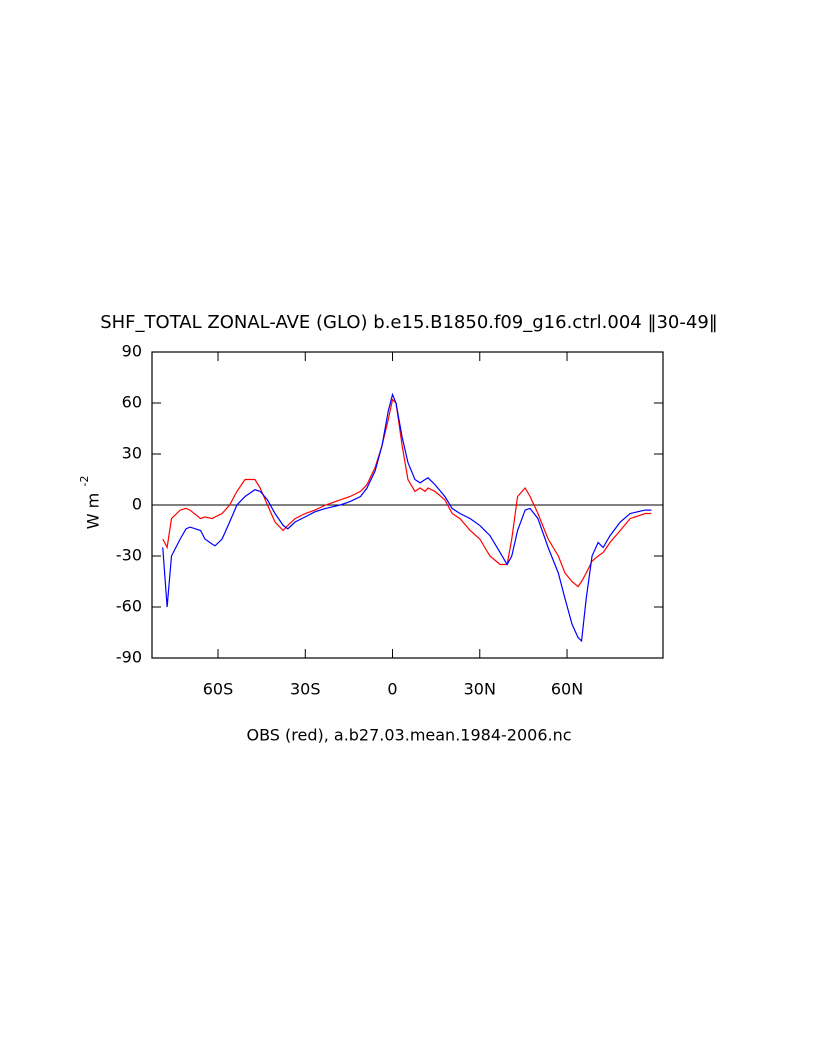 The image size is (818, 1055). What do you see at coordinates (129, 606) in the screenshot?
I see `y-tick-label: -60` at bounding box center [129, 606].